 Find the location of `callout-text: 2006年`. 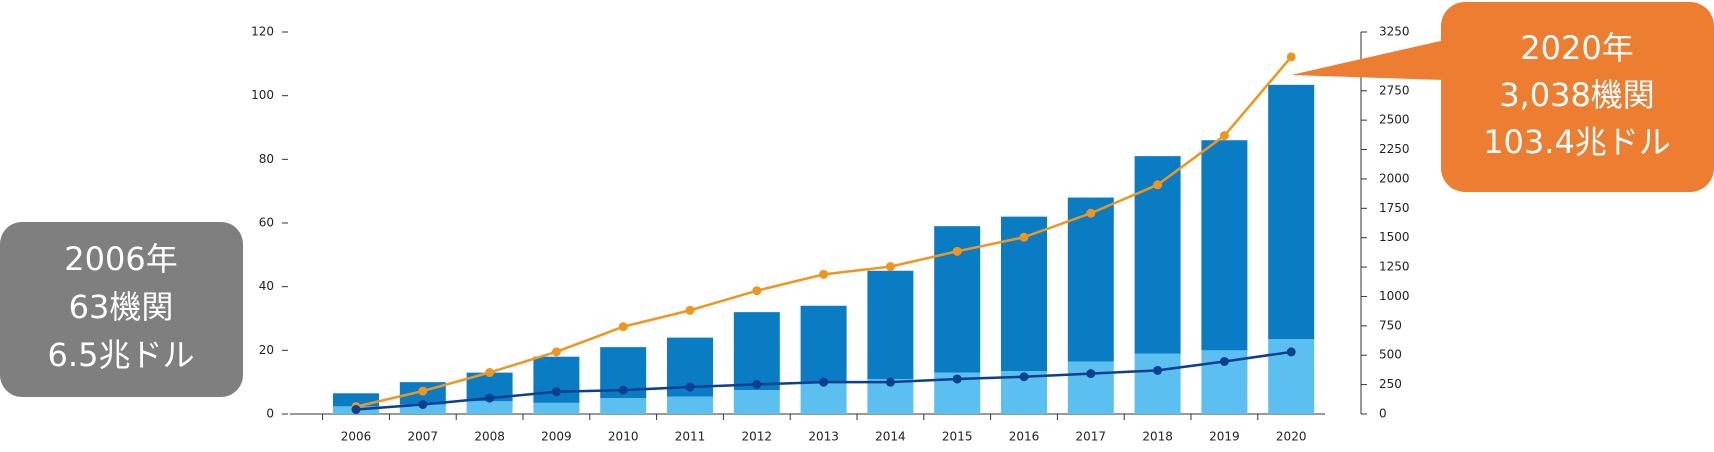

callout-text: 2006年 is located at coordinates (120, 259).